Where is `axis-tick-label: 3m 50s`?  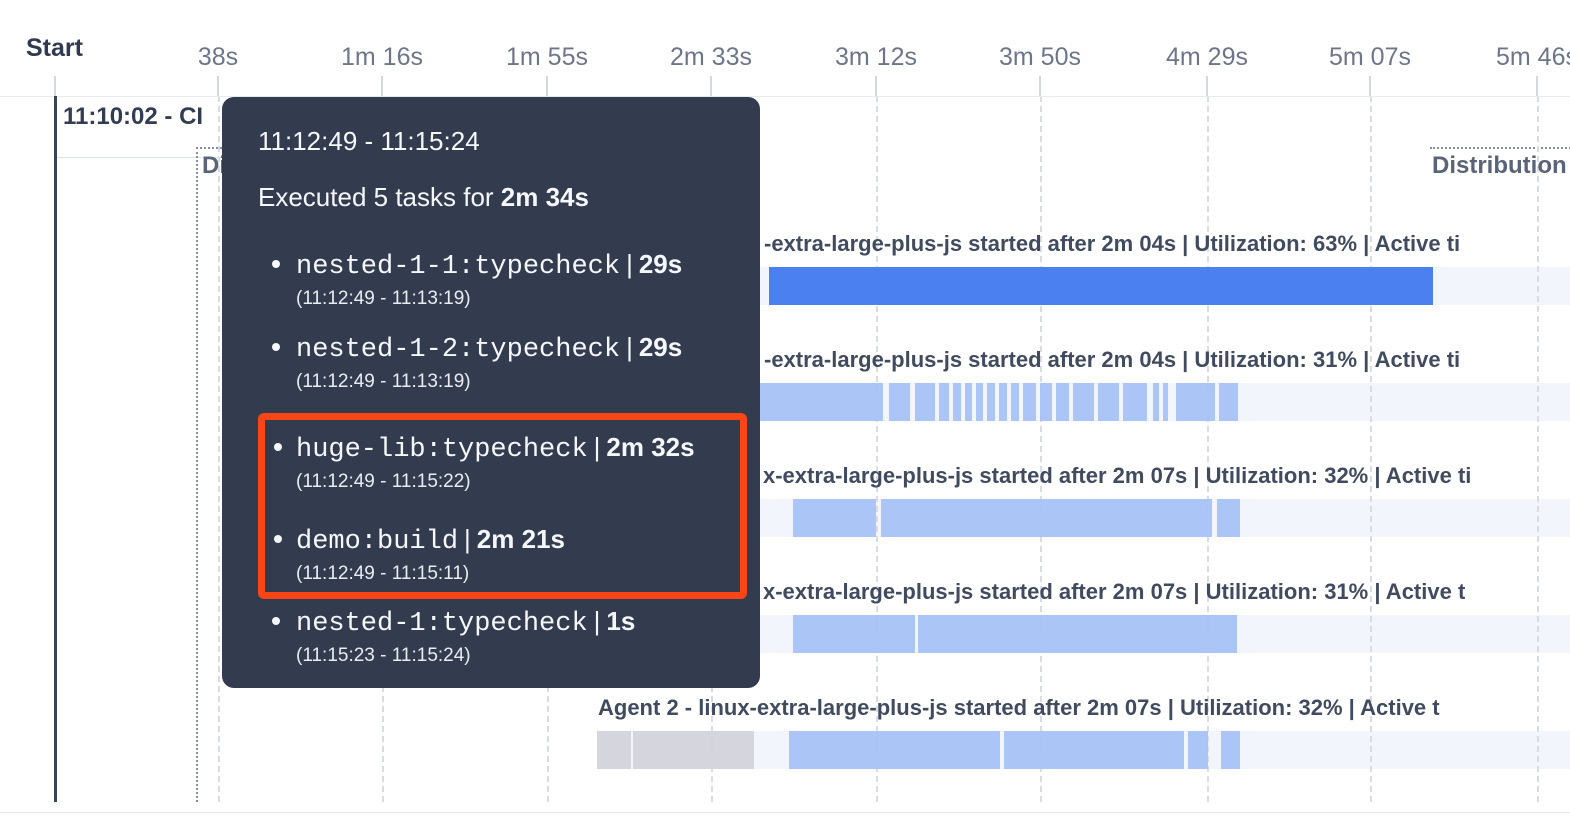
axis-tick-label: 3m 50s is located at coordinates (1040, 57).